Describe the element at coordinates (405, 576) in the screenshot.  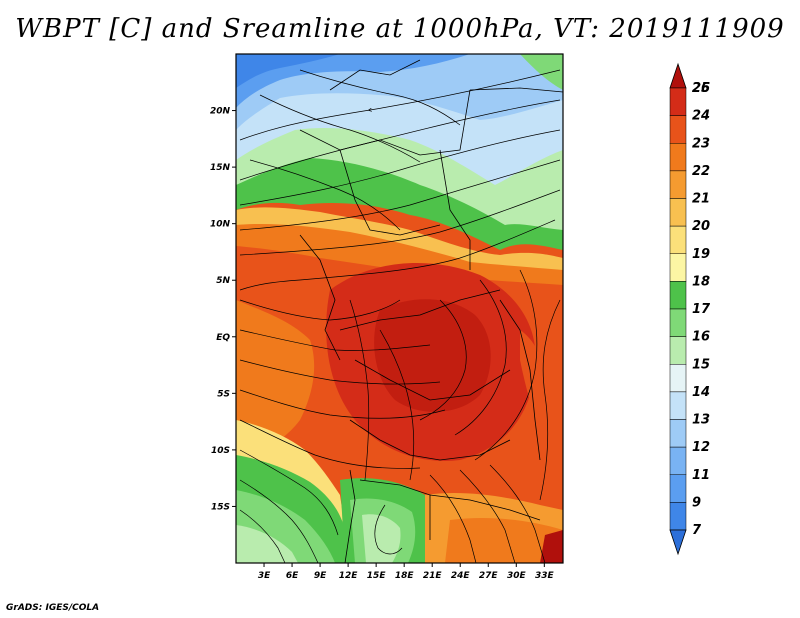
I see `lon-tick-label: 18E` at that location.